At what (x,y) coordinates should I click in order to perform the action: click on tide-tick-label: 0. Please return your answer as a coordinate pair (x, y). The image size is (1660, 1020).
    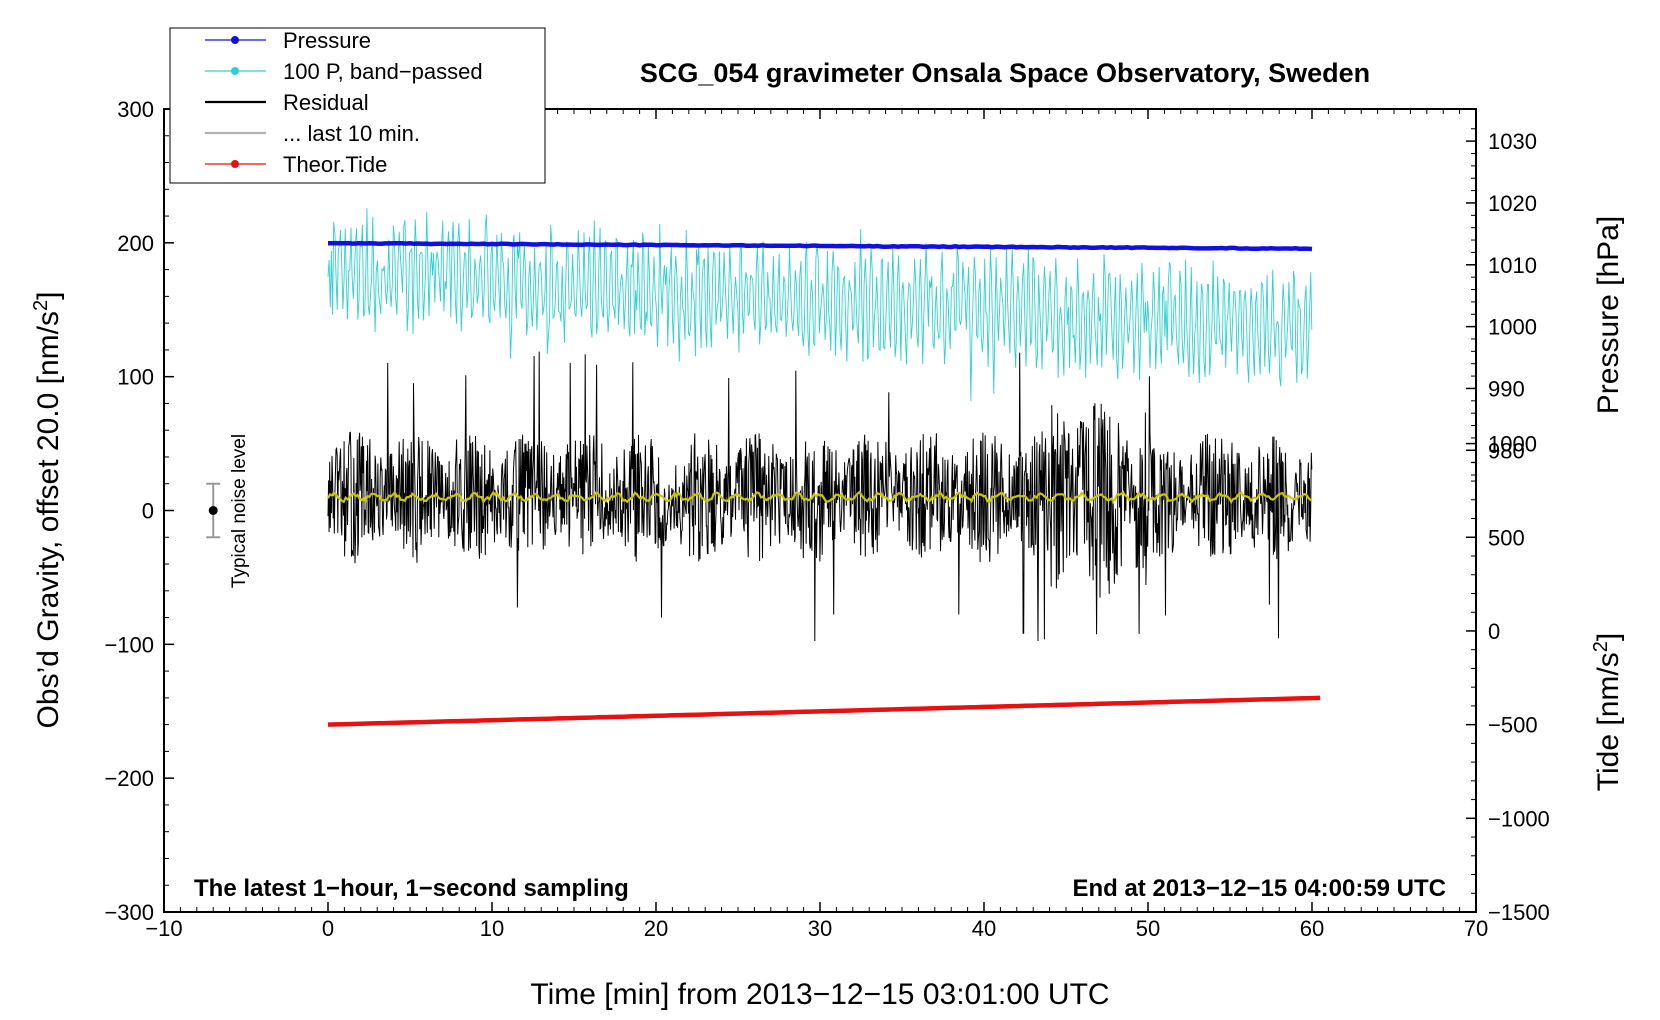
    Looking at the image, I should click on (1494, 631).